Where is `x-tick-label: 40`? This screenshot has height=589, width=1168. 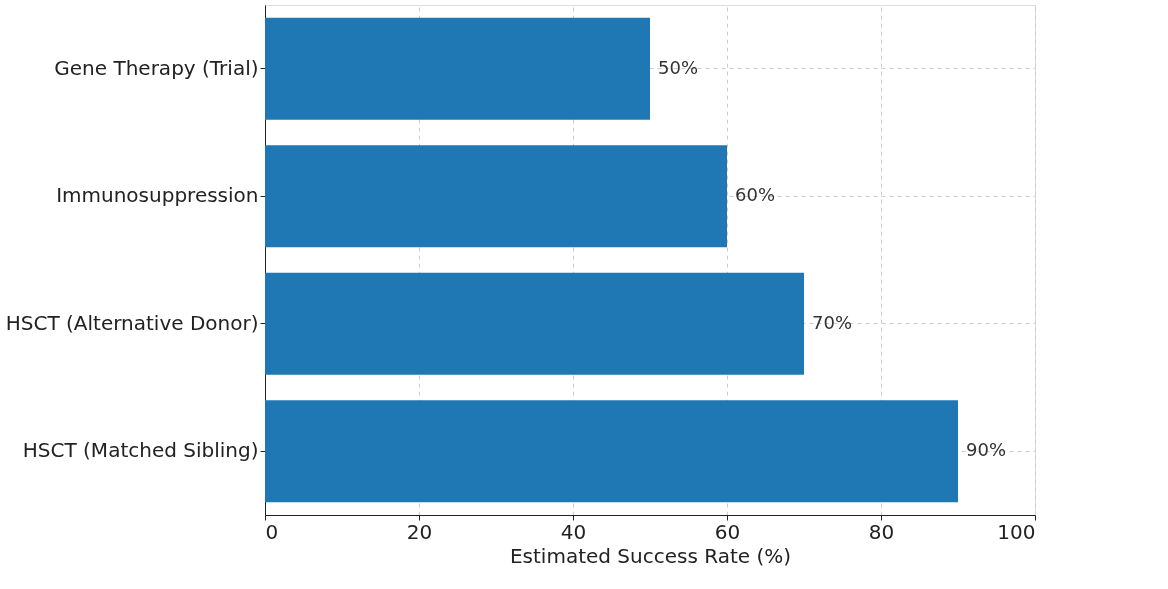
x-tick-label: 40 is located at coordinates (573, 531).